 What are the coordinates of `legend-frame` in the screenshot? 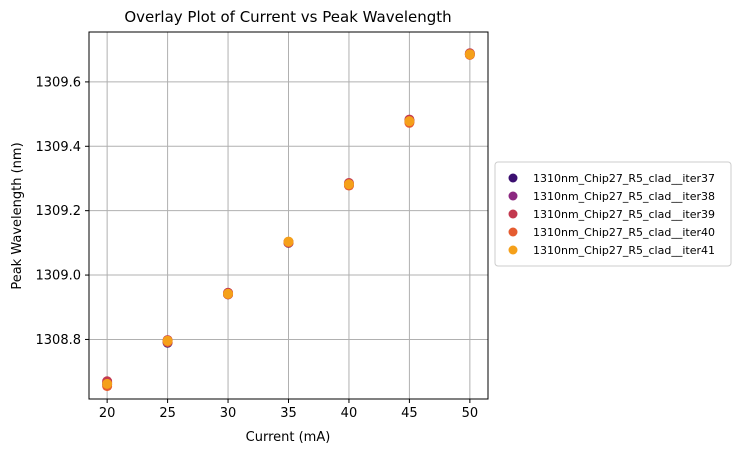 It's located at (613, 214).